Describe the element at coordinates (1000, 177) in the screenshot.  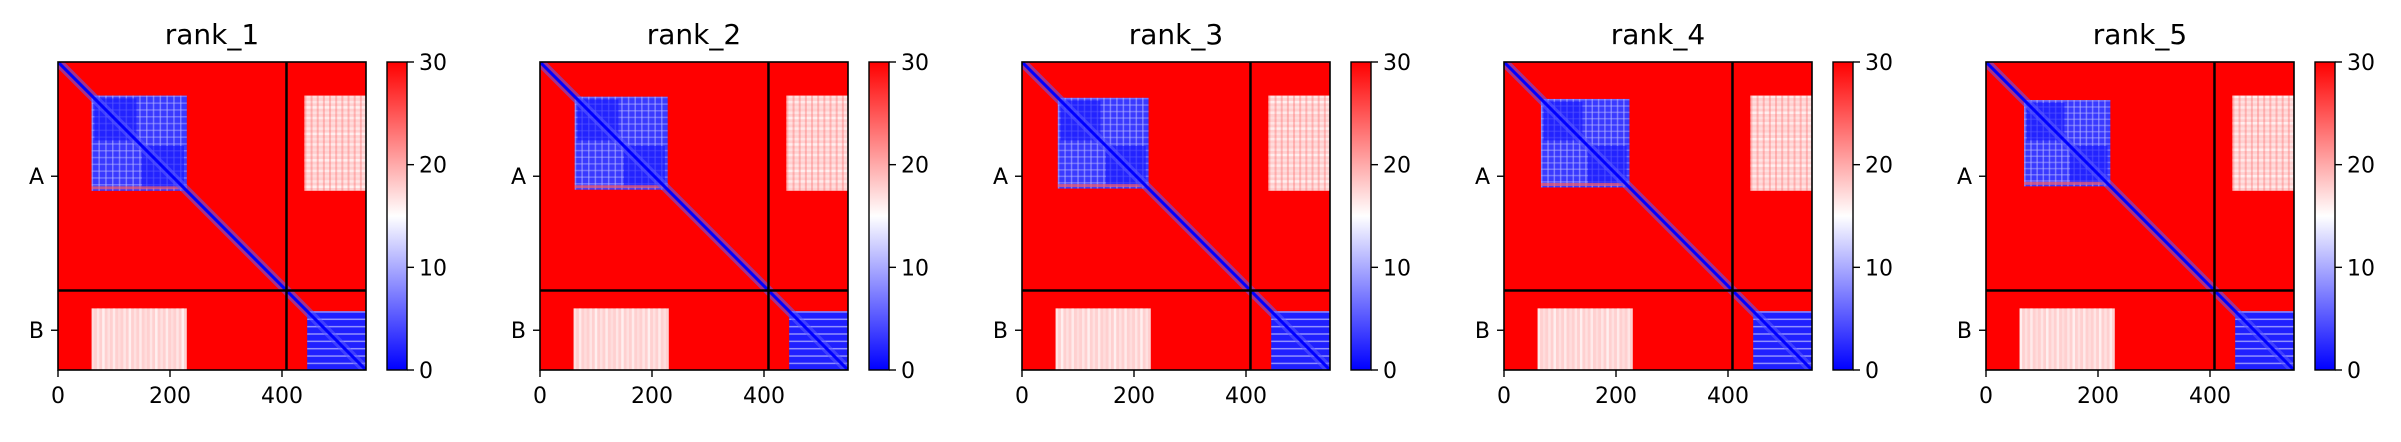
I see `y-tick-label: A` at that location.